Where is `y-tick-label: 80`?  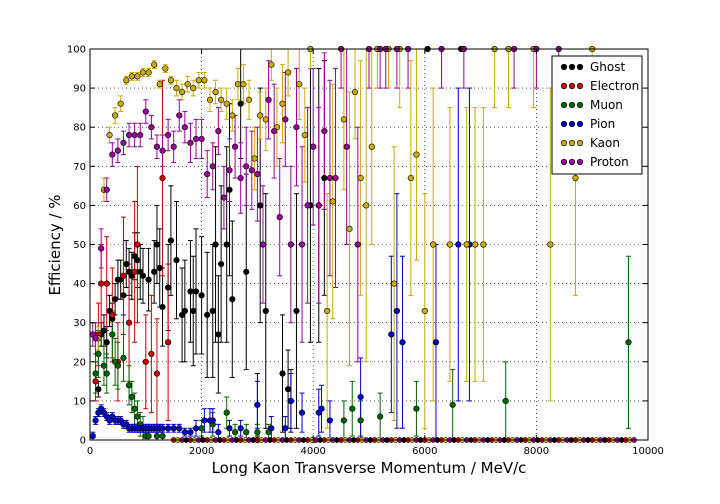
y-tick-label: 80 is located at coordinates (79, 128).